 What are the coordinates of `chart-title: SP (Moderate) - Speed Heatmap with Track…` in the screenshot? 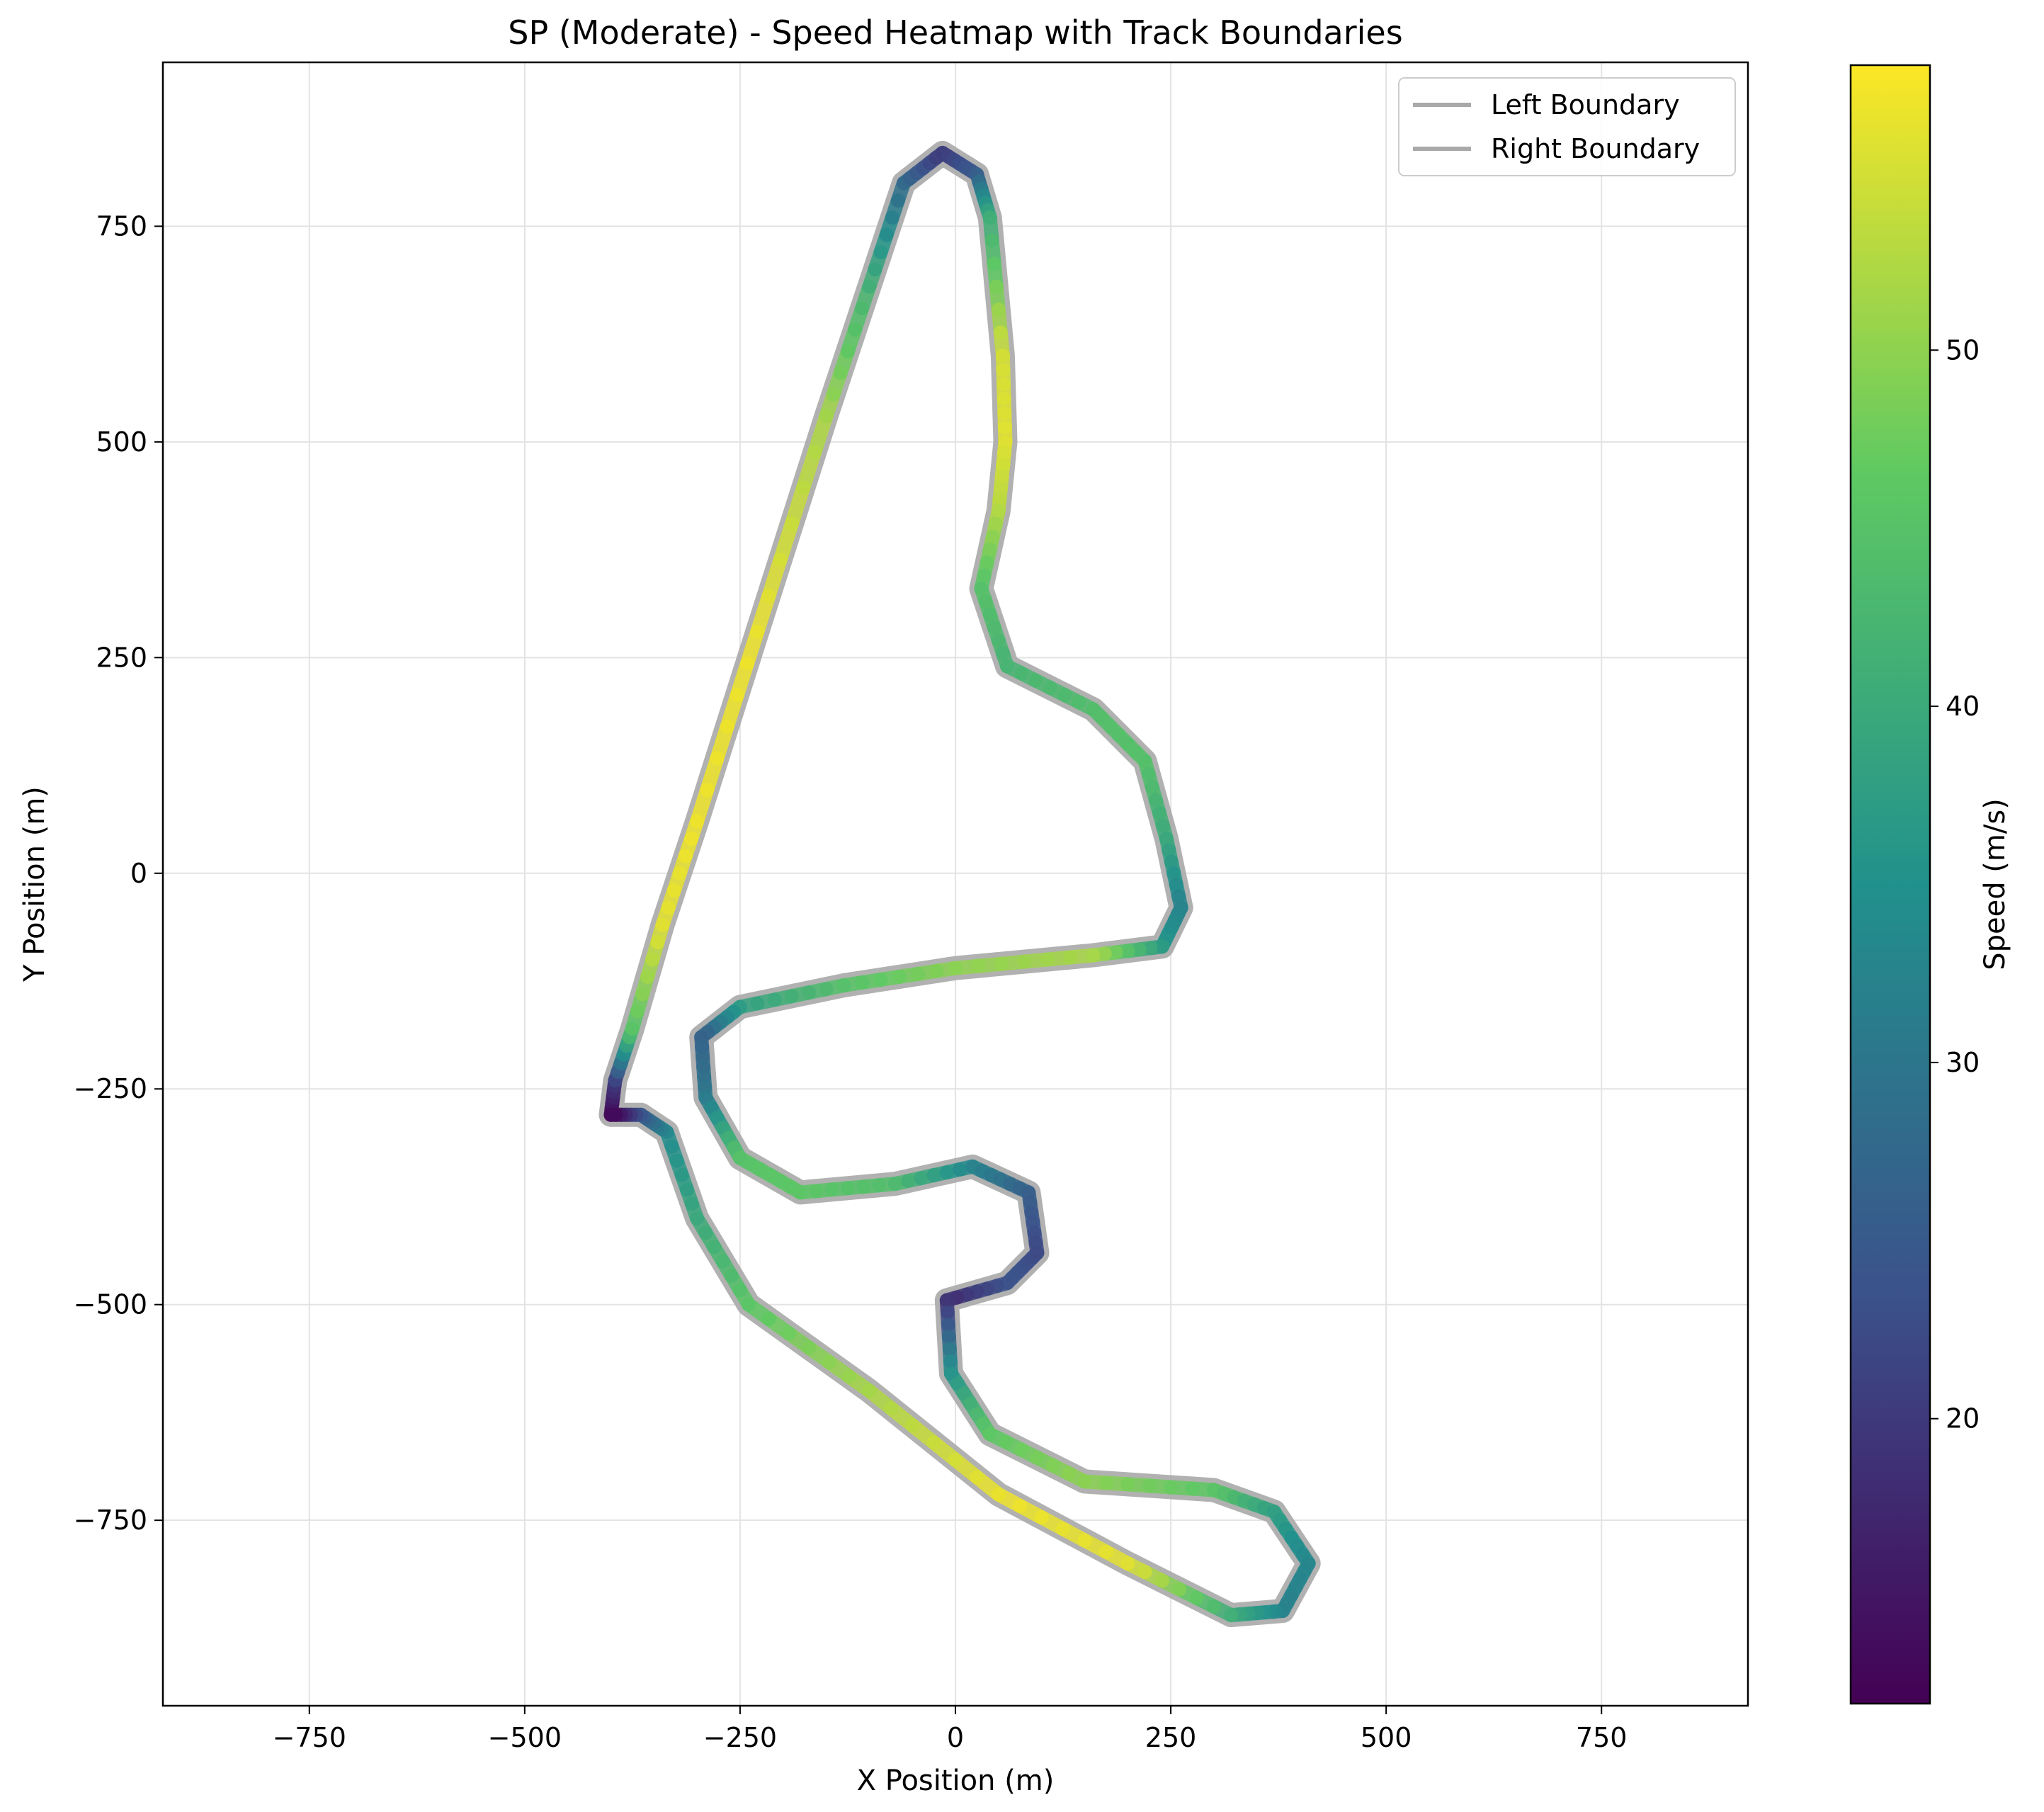 It's located at (955, 32).